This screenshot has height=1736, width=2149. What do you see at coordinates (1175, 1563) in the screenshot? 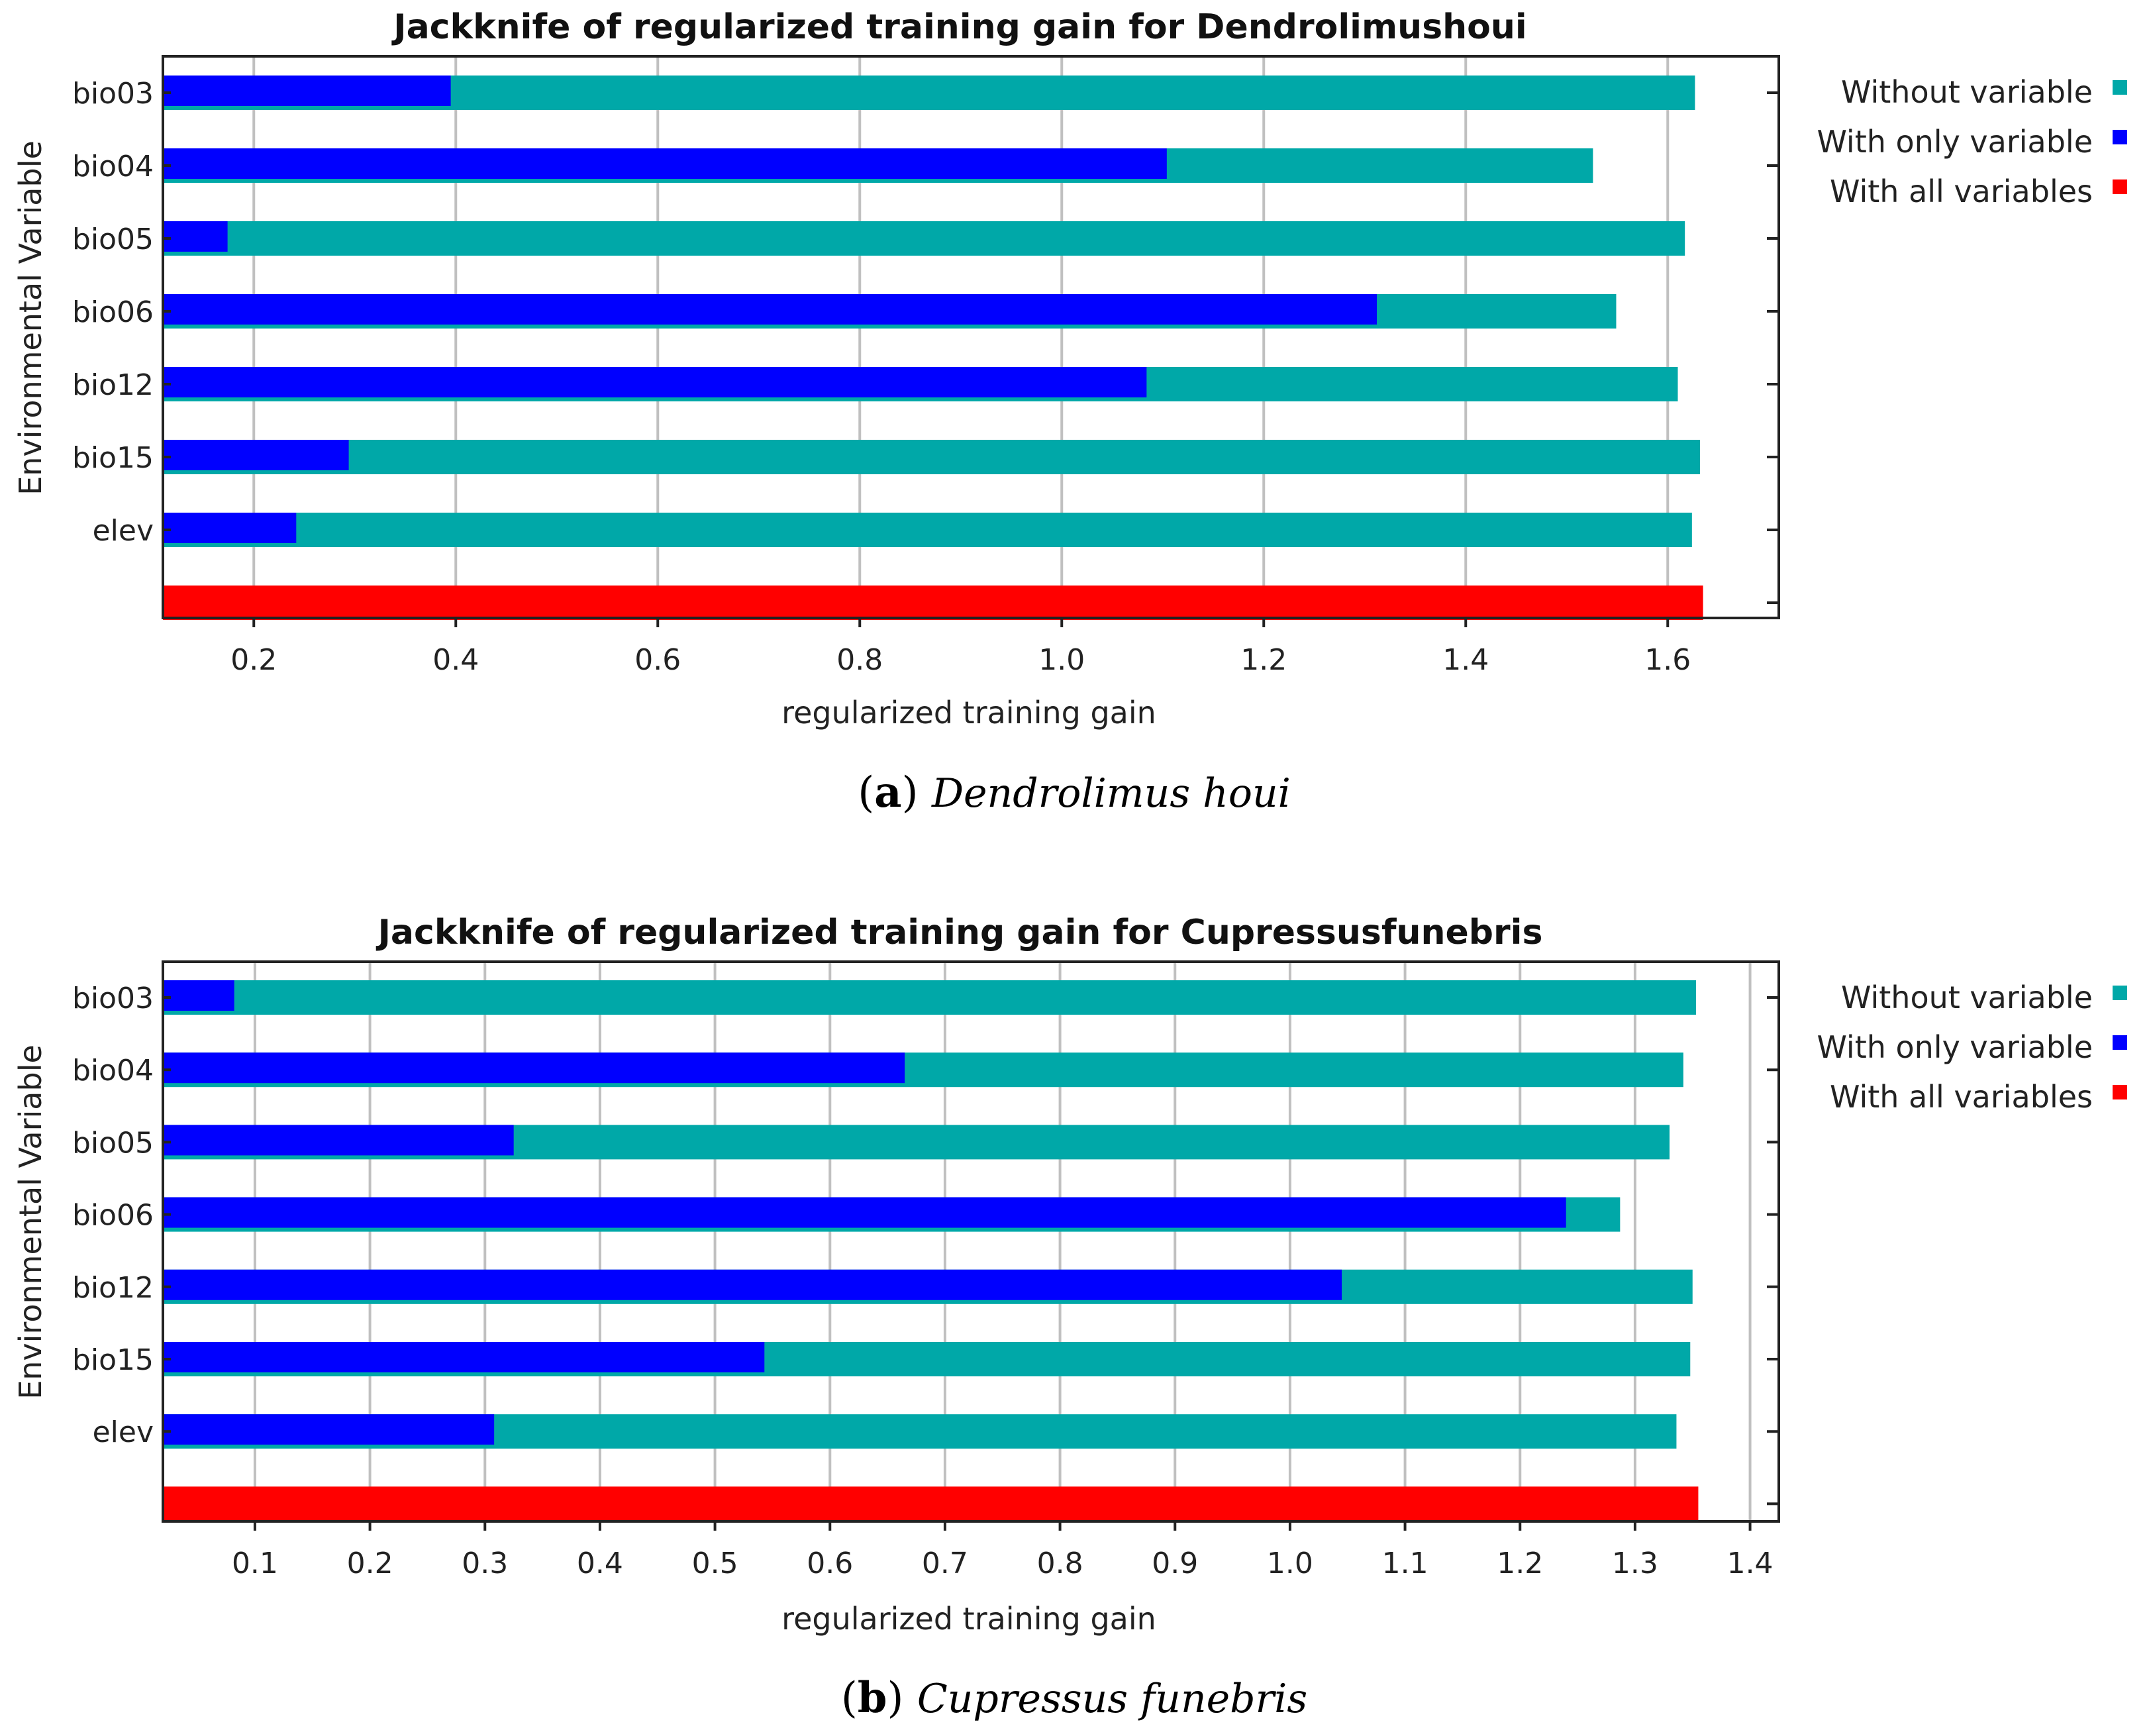
I see `chart-b-xtick-label-8: 0.9` at bounding box center [1175, 1563].